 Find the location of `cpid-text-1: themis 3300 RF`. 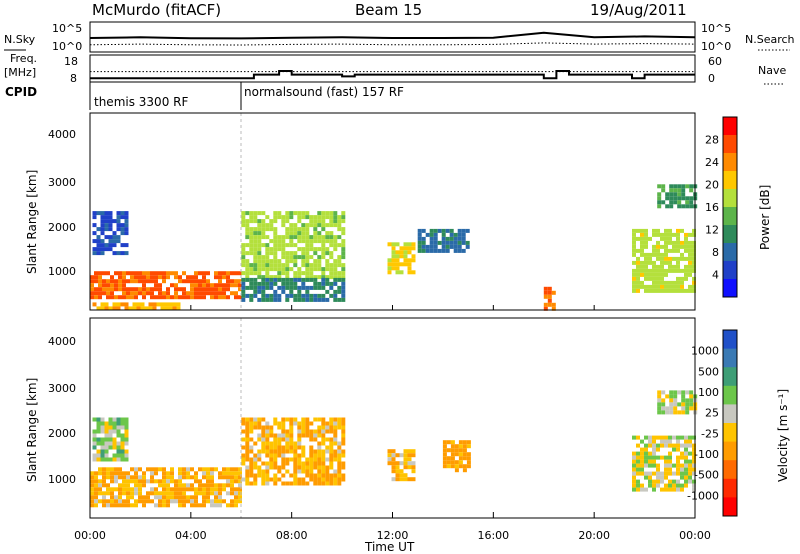

cpid-text-1: themis 3300 RF is located at coordinates (141, 102).